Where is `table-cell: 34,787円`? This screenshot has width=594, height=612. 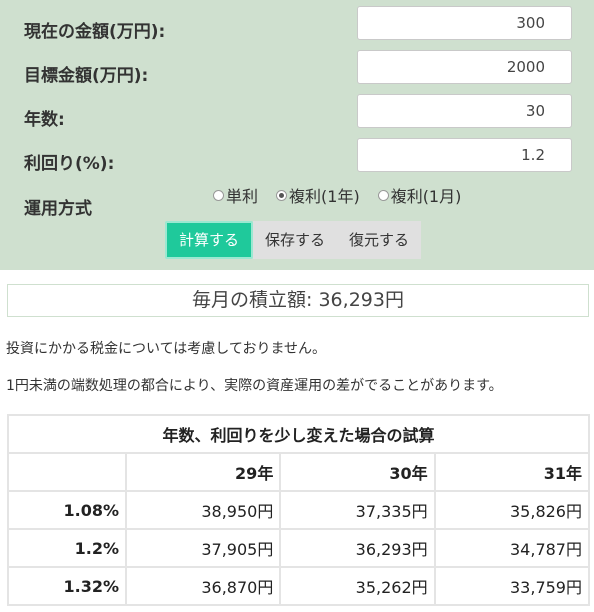 table-cell: 34,787円 is located at coordinates (512, 548).